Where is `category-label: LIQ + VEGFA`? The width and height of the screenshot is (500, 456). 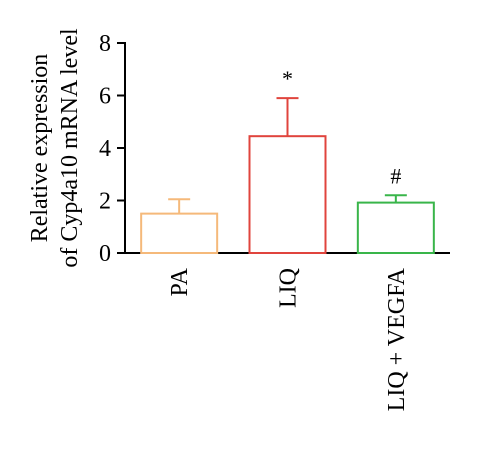 category-label: LIQ + VEGFA is located at coordinates (397, 339).